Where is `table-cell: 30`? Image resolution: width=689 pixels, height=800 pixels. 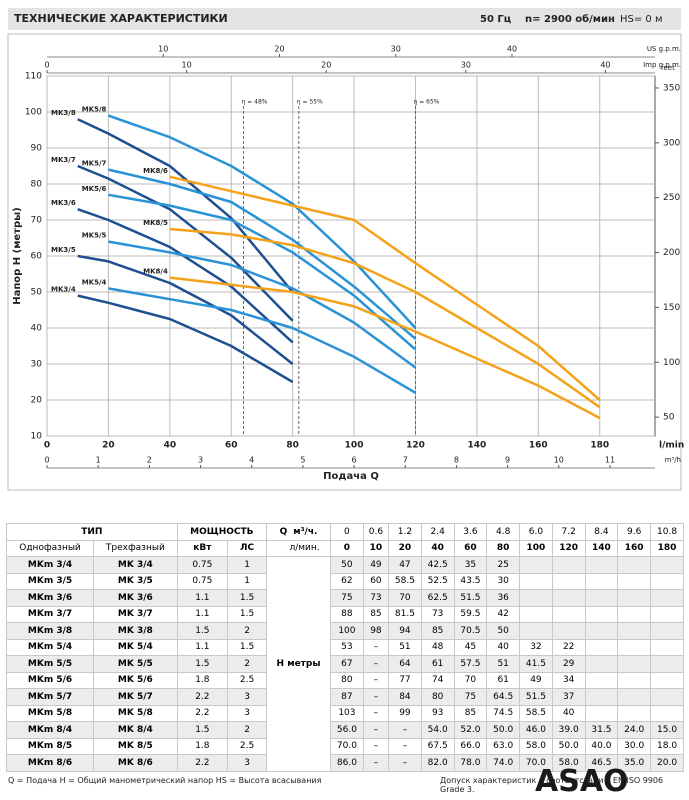
table-cell: 30 is located at coordinates (503, 581).